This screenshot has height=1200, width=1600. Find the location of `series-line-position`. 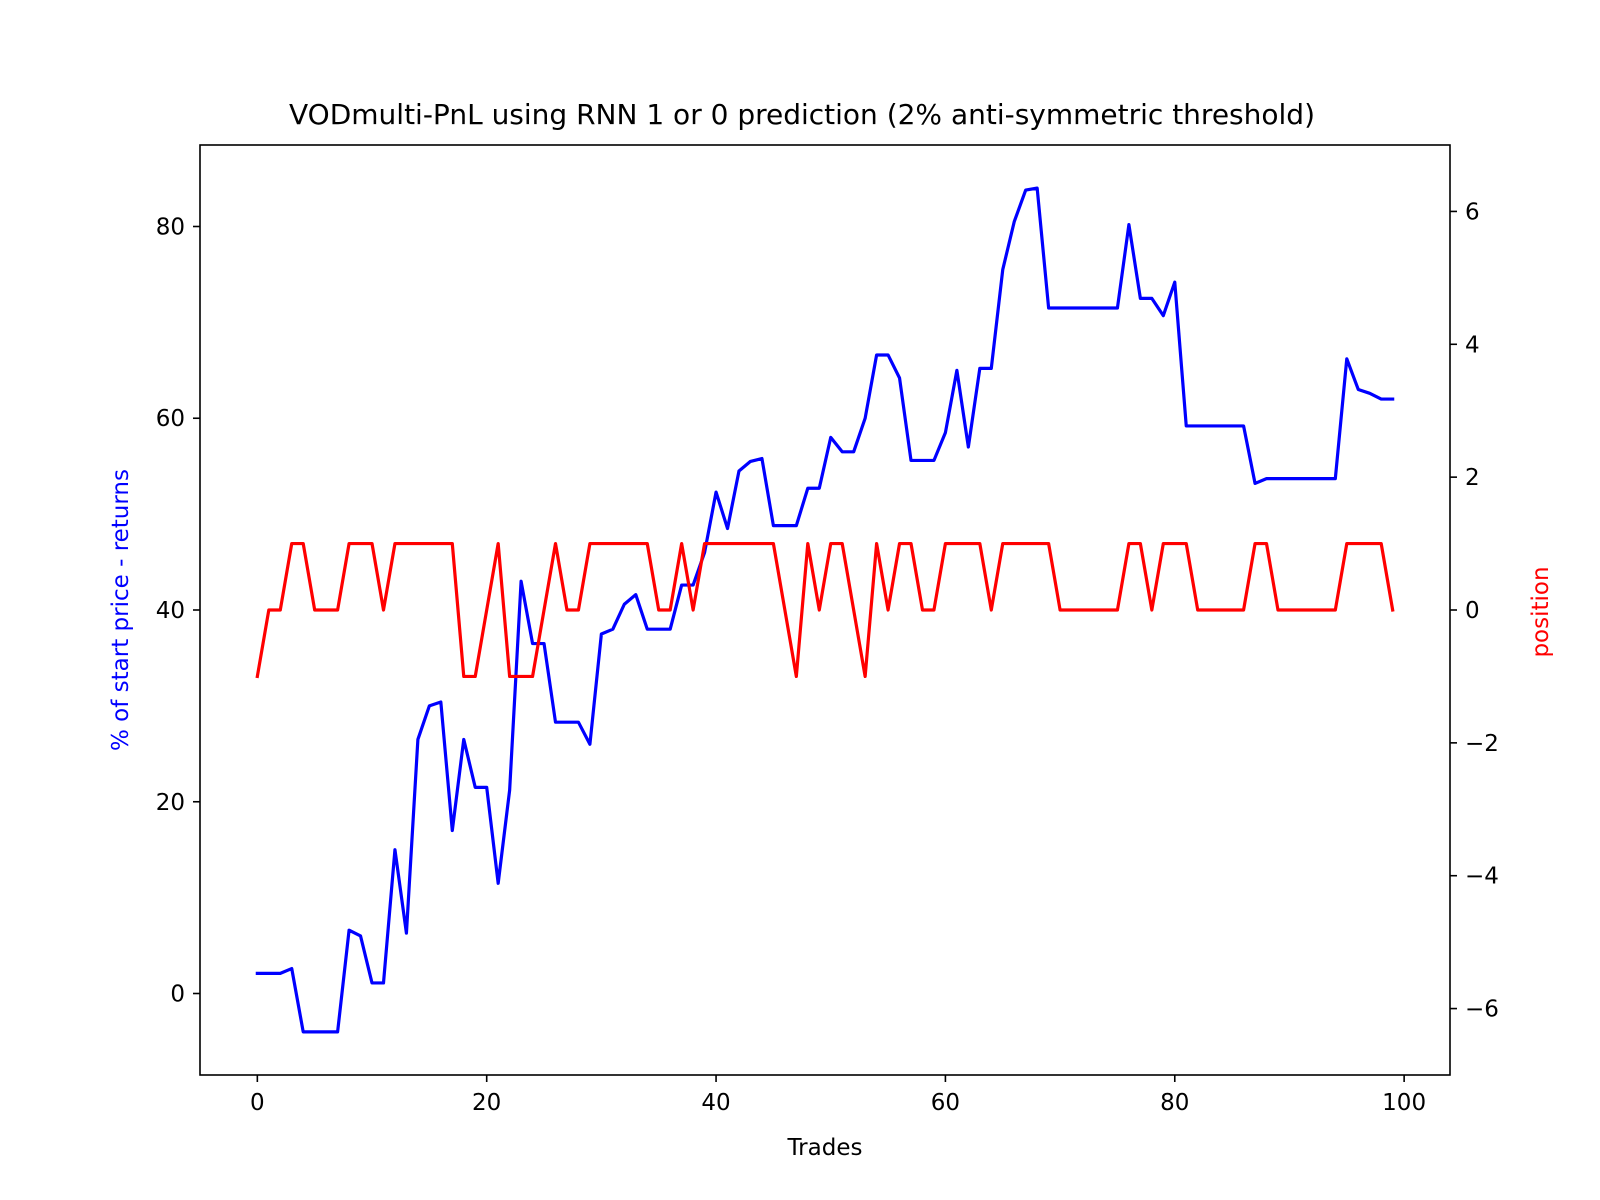

series-line-position is located at coordinates (825, 610).